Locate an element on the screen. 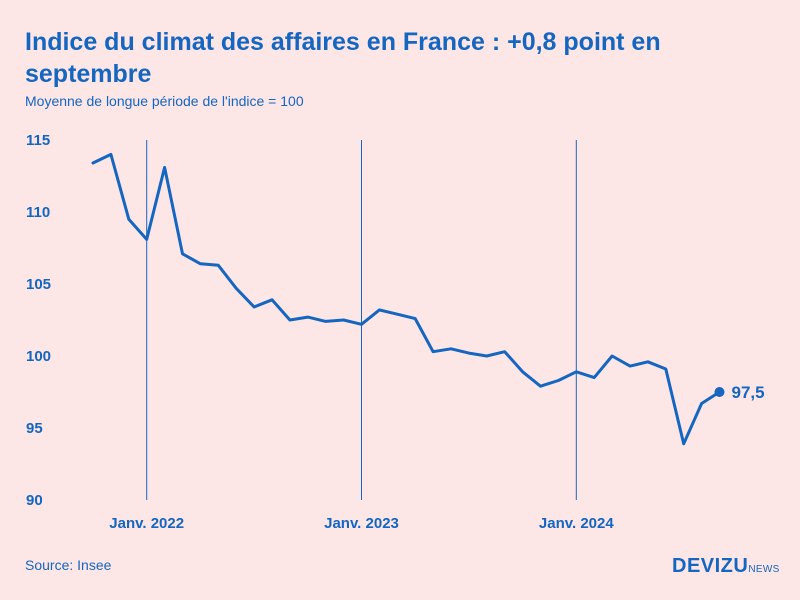 This screenshot has width=800, height=600. devizu-logo: DEVIZUNEWS is located at coordinates (726, 566).